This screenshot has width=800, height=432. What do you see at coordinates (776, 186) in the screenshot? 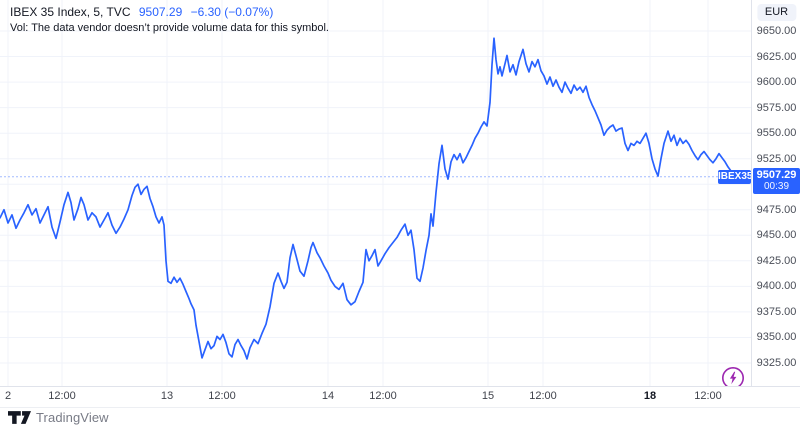
I see `bar-countdown: 00:39` at bounding box center [776, 186].